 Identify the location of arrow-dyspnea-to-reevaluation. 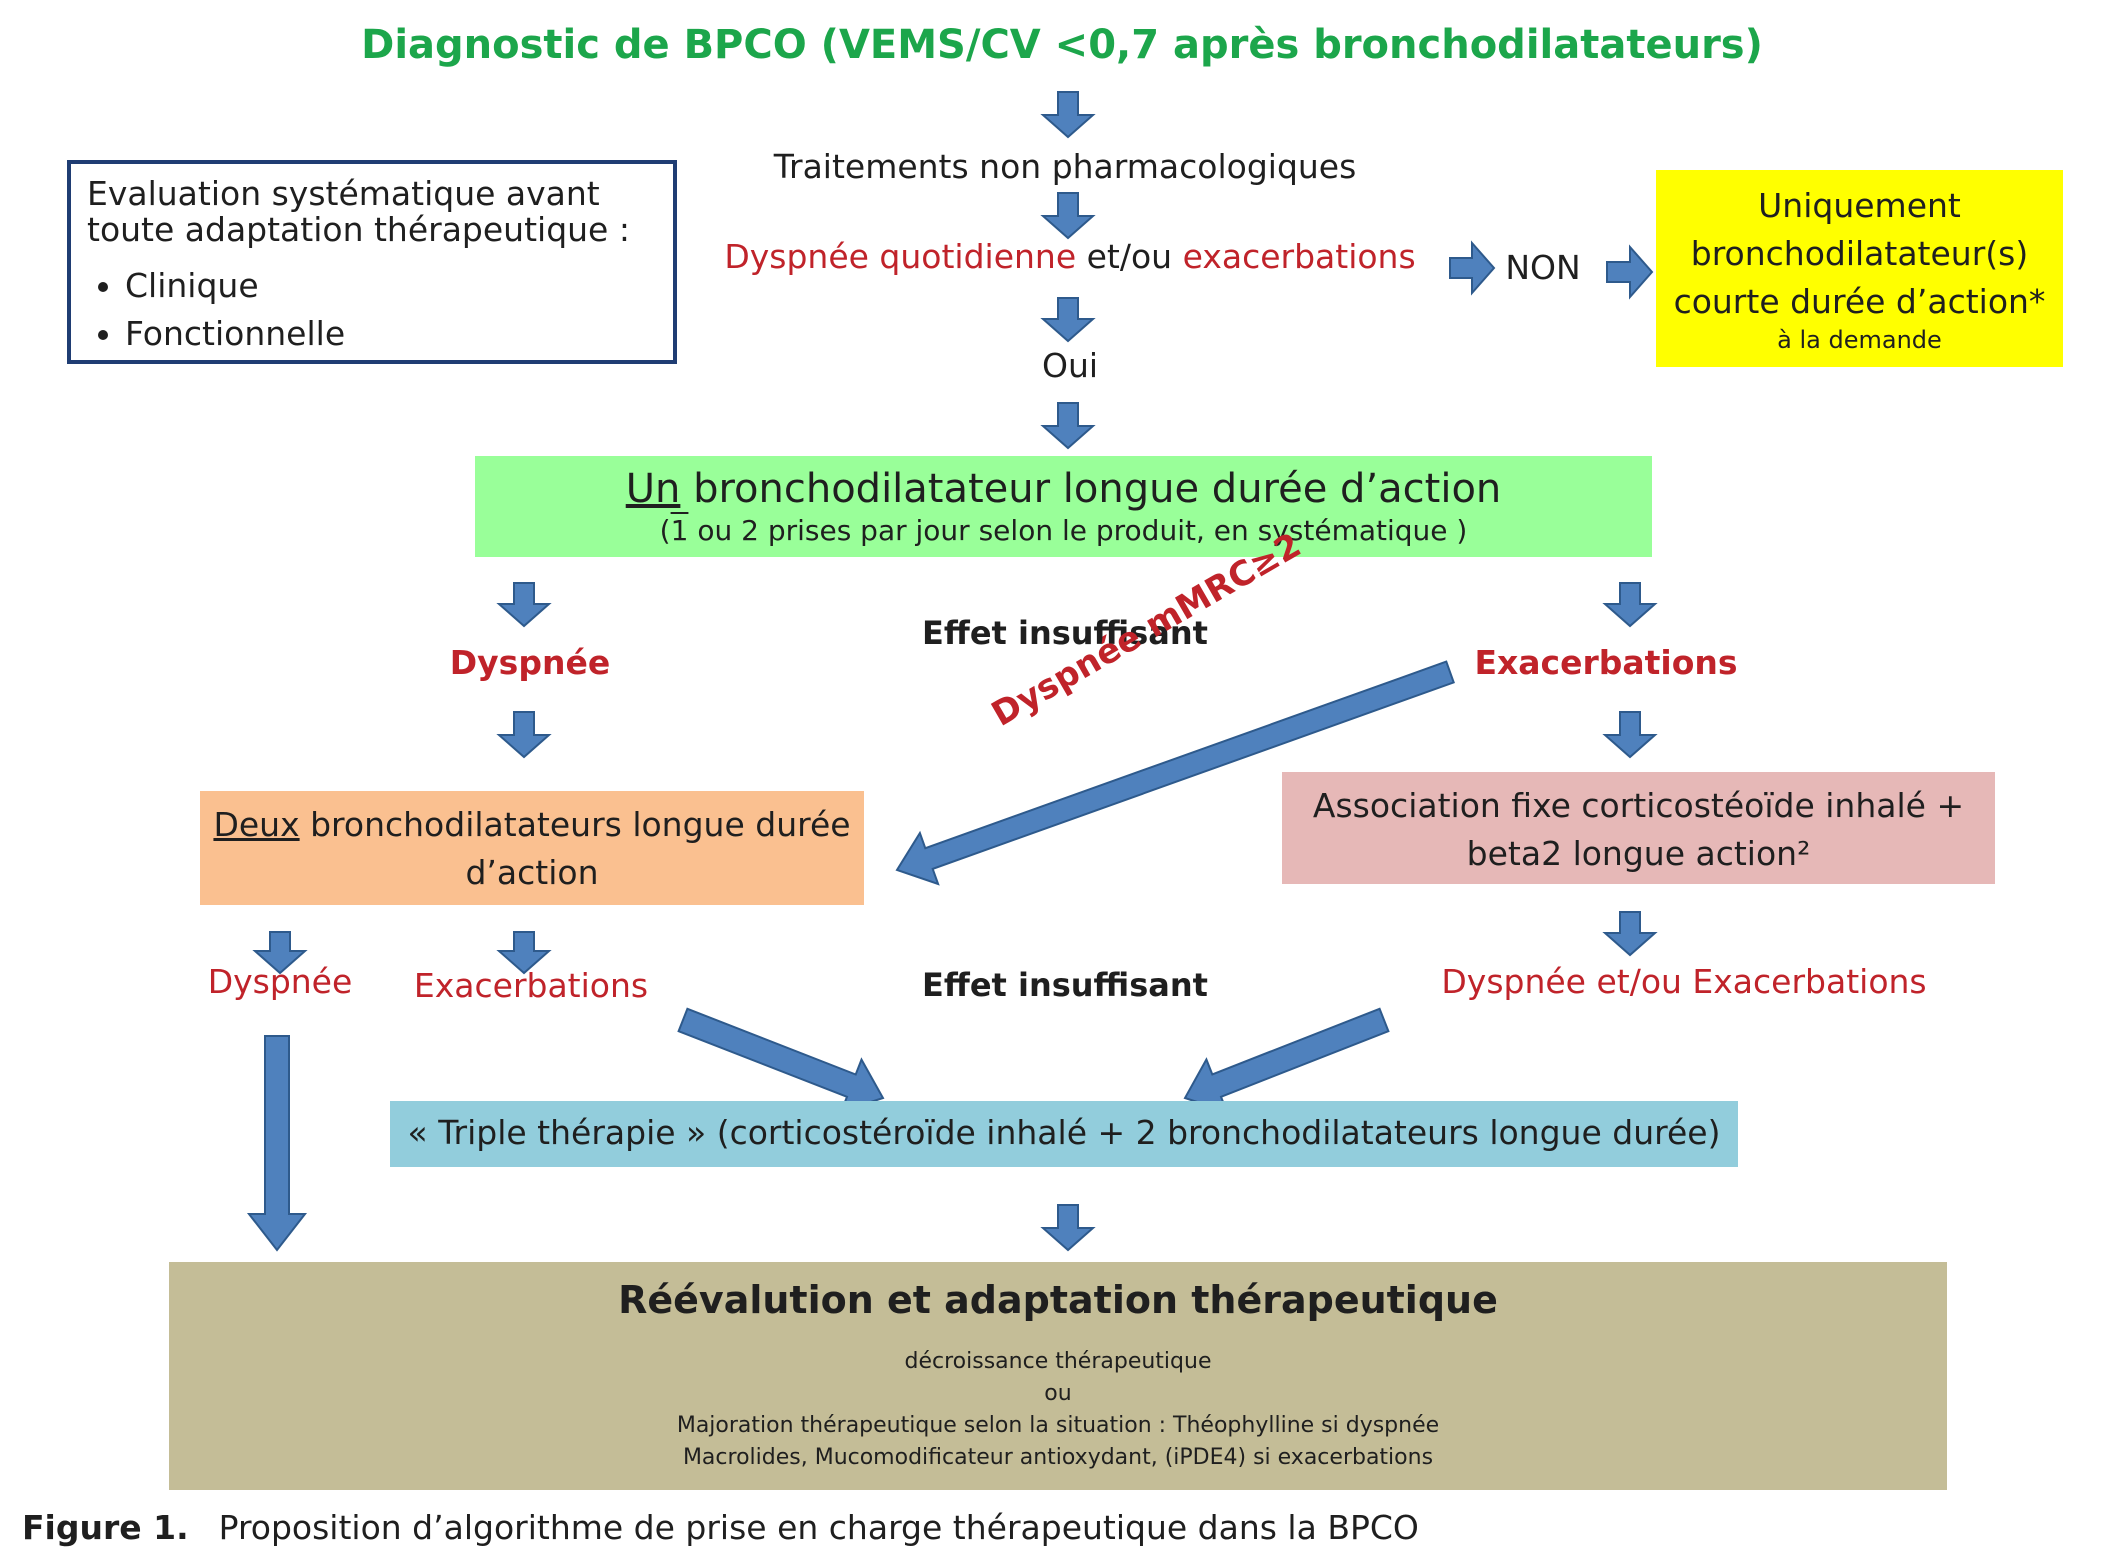
(277, 1143).